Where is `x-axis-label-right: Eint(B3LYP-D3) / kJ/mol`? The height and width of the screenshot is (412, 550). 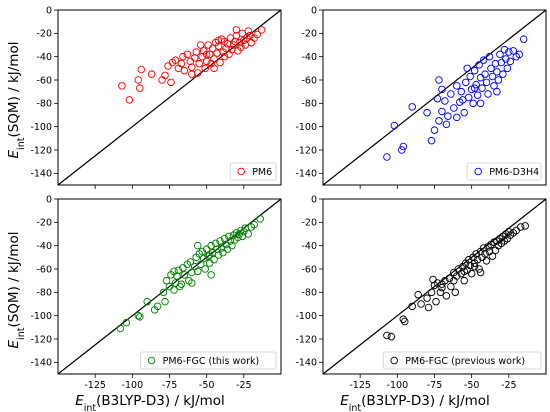 x-axis-label-right: Eint(B3LYP-D3) / kJ/mol is located at coordinates (415, 402).